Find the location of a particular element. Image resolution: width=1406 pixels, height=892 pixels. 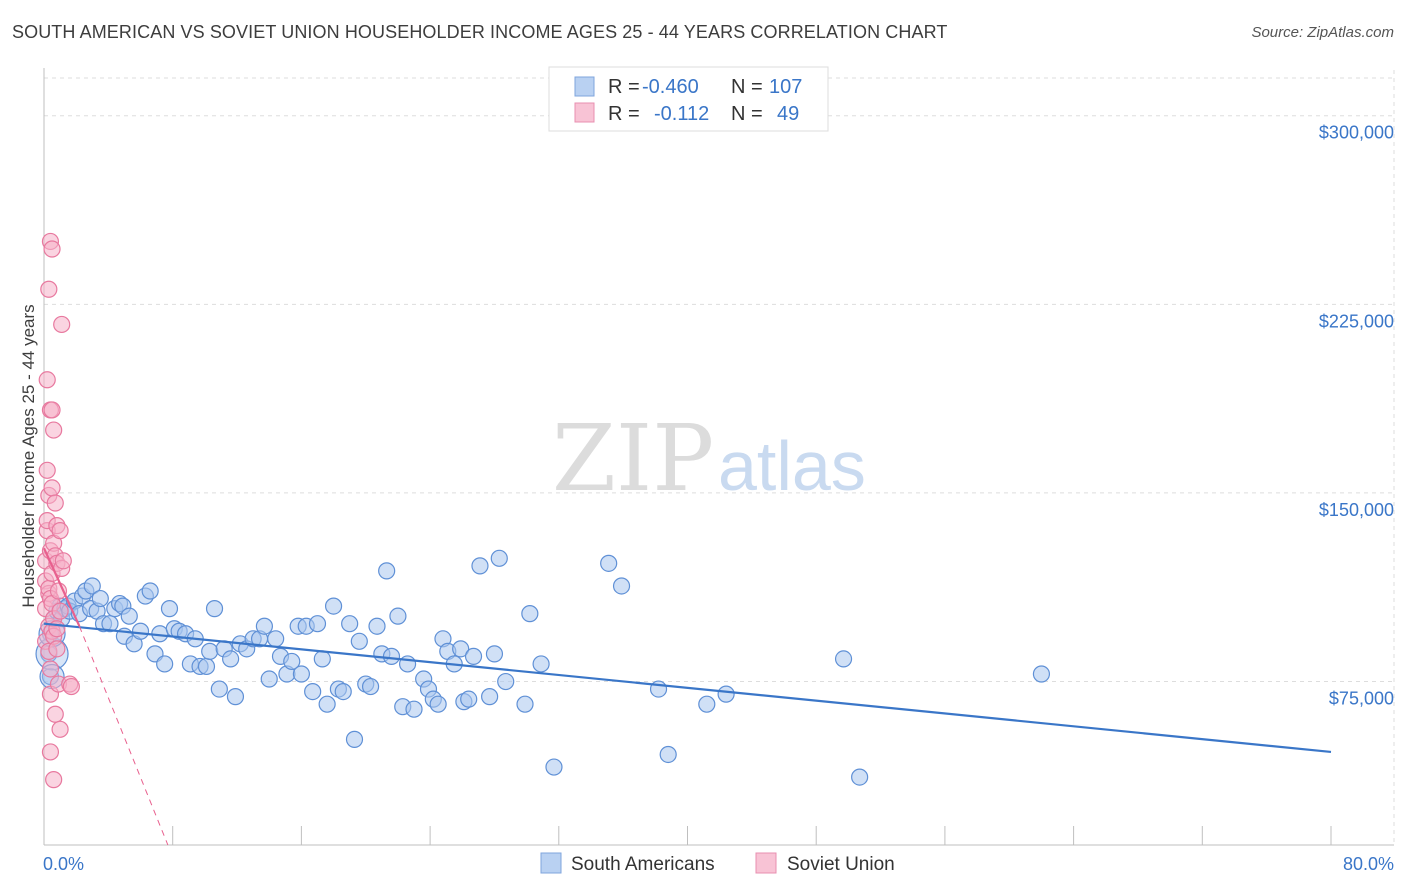

legend-r-value-2: -0.112 is located at coordinates (681, 114).